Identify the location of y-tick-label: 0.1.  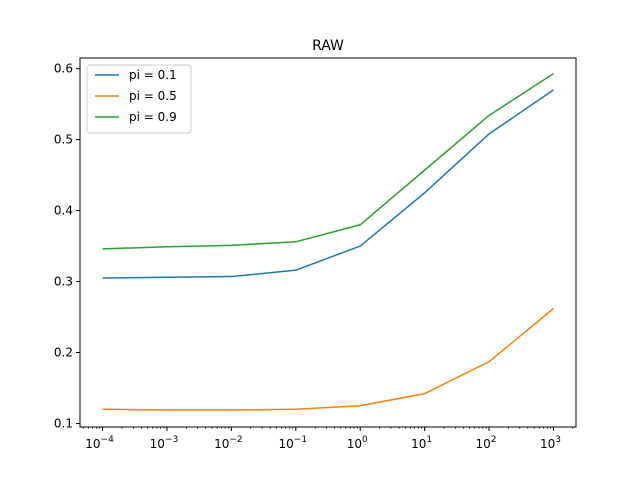
(63, 423).